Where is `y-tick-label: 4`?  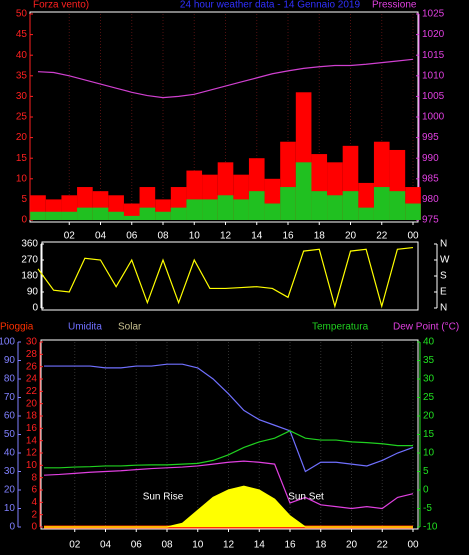
y-tick-label: 4 is located at coordinates (34, 502).